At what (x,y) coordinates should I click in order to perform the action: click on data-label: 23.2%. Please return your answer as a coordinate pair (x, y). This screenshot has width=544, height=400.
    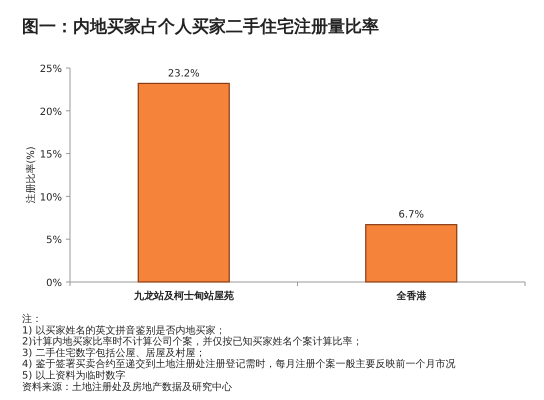
    Looking at the image, I should click on (184, 74).